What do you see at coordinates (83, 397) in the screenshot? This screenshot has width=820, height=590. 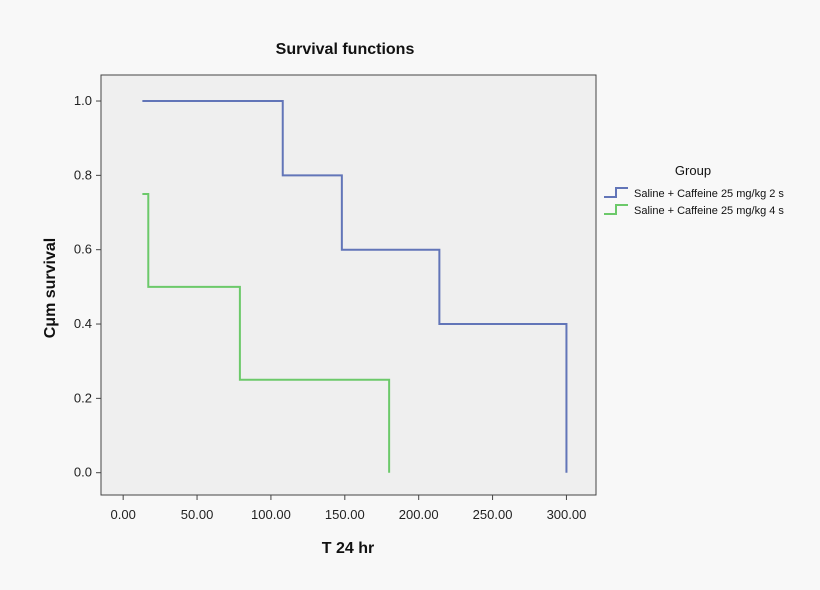 I see `y-tick-label: 0.2` at bounding box center [83, 397].